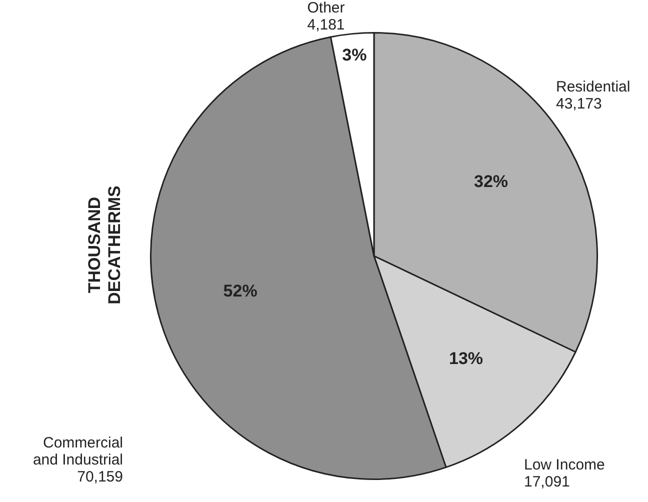 This screenshot has height=502, width=648. I want to click on text: 52%, so click(240, 291).